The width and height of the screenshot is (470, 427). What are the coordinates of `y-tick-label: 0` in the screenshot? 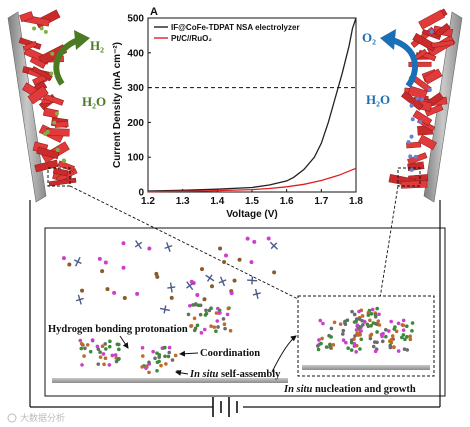 It's located at (141, 193).